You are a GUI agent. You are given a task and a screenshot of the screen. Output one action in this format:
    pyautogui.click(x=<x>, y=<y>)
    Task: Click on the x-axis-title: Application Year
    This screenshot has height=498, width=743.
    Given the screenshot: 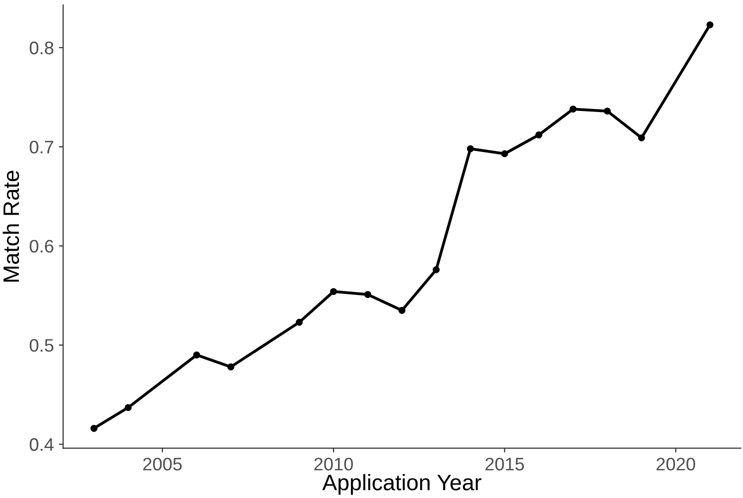 What is the action you would take?
    pyautogui.click(x=402, y=484)
    